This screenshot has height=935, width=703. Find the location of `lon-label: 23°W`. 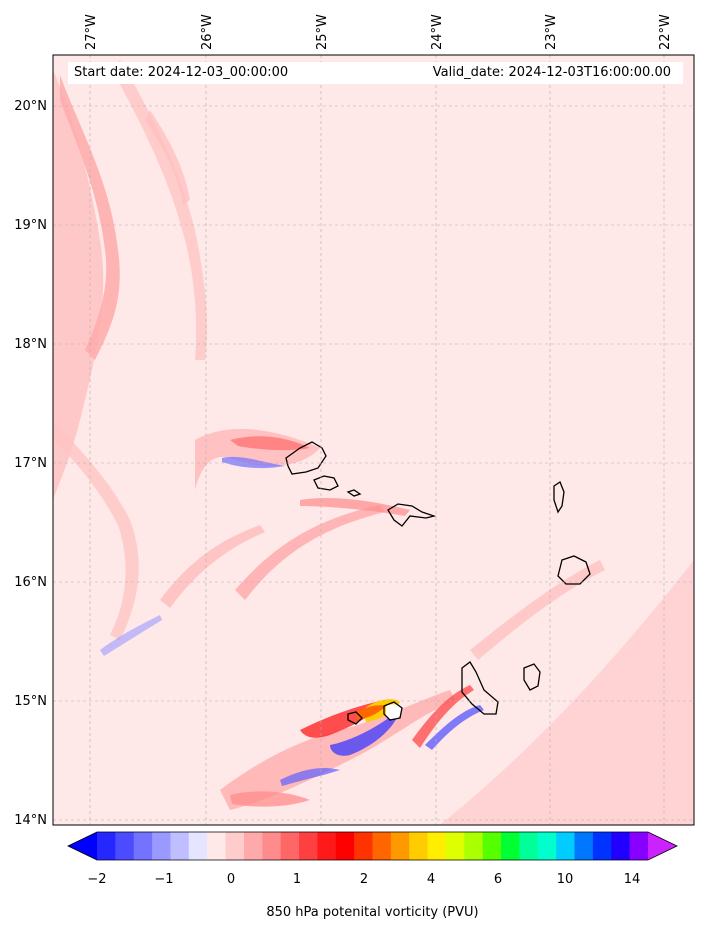

lon-label: 23°W is located at coordinates (551, 32).